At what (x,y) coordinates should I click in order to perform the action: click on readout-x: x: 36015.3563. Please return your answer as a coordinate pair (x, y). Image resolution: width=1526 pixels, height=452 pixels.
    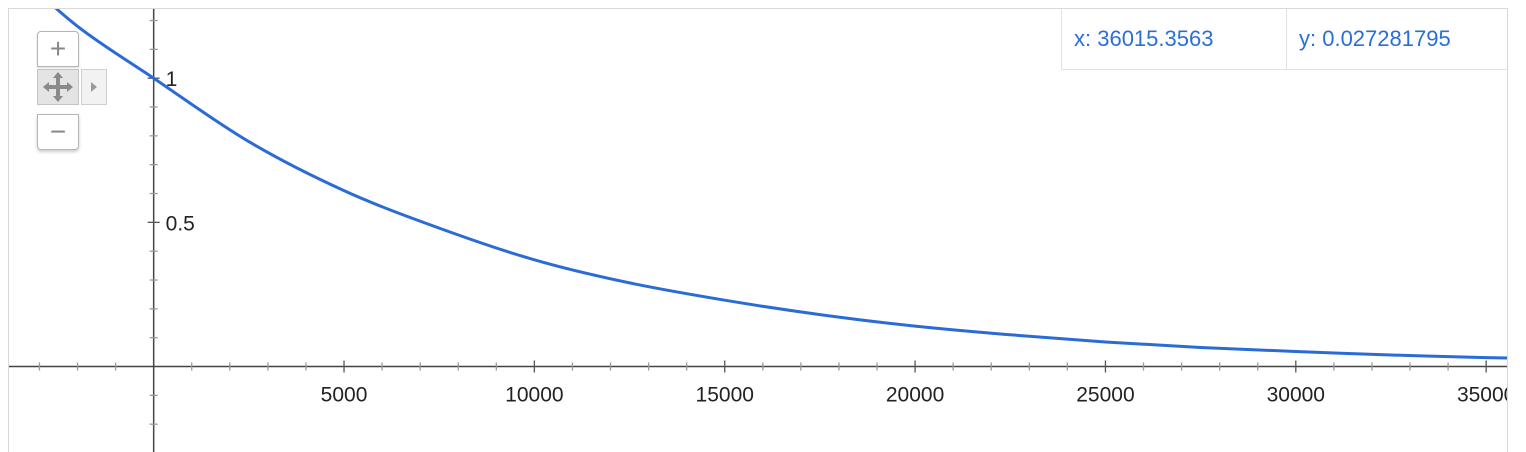
    Looking at the image, I should click on (1174, 39).